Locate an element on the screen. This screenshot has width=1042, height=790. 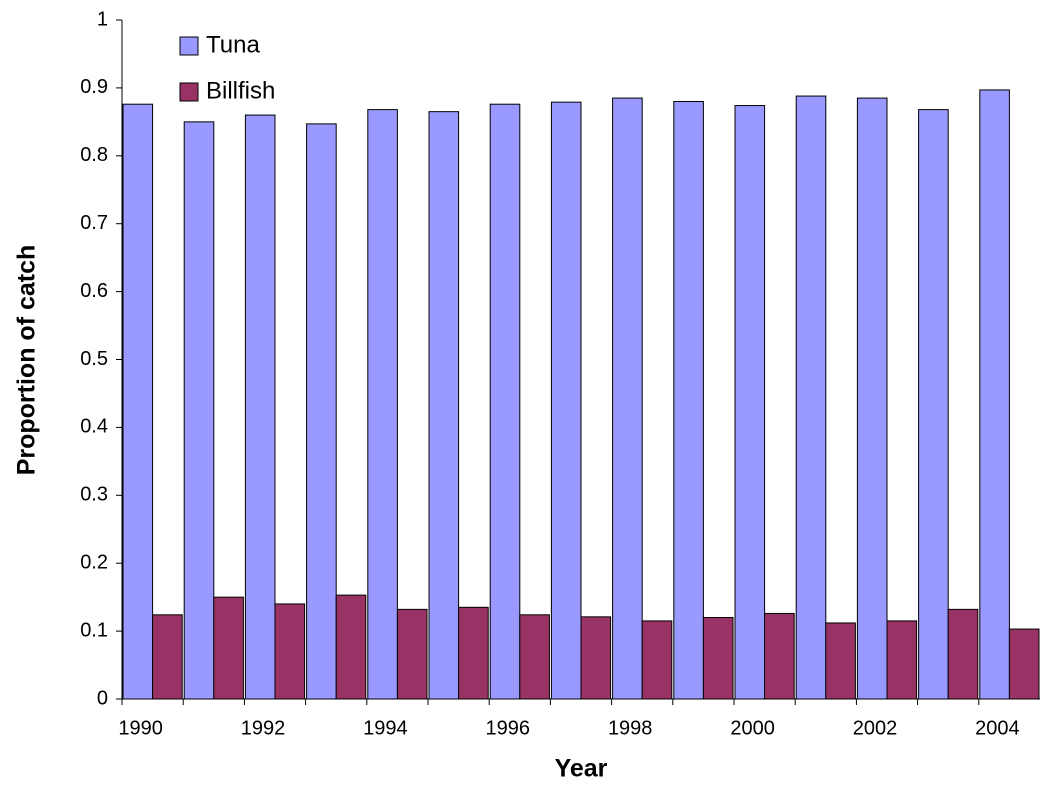
y-tick-label: 1 is located at coordinates (102, 19).